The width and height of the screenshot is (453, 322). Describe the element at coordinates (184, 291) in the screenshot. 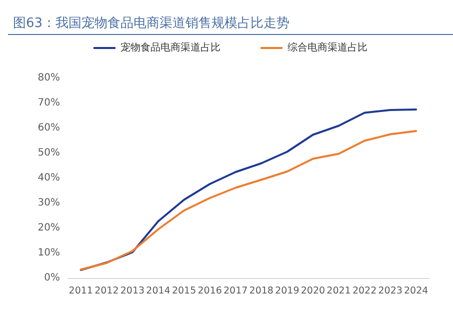

I see `x-tick-label: 2015` at that location.